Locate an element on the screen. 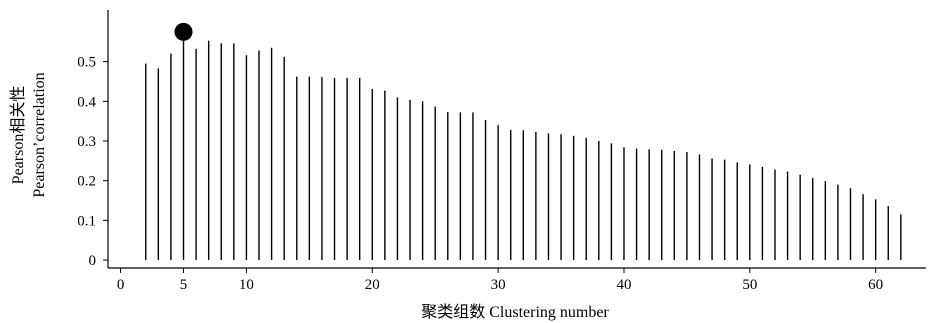 This screenshot has height=323, width=928. x-axis-ticks: 0 5 10 20 30 40 50 60 is located at coordinates (500, 280).